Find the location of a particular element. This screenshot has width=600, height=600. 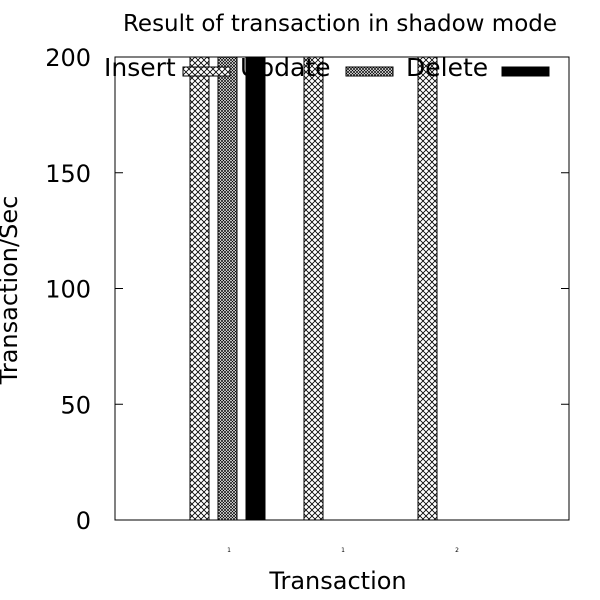

y-tick-label: 50 is located at coordinates (75, 405).